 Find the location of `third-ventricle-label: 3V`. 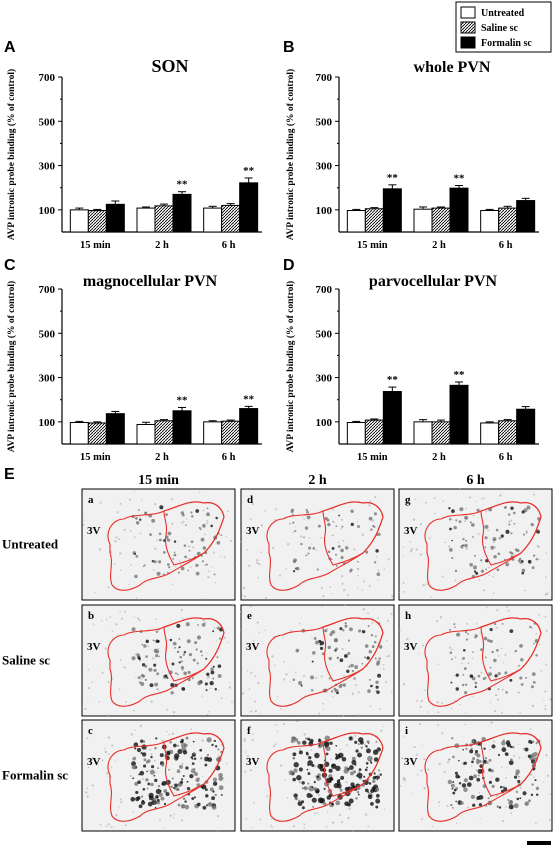

third-ventricle-label: 3V is located at coordinates (411, 647).